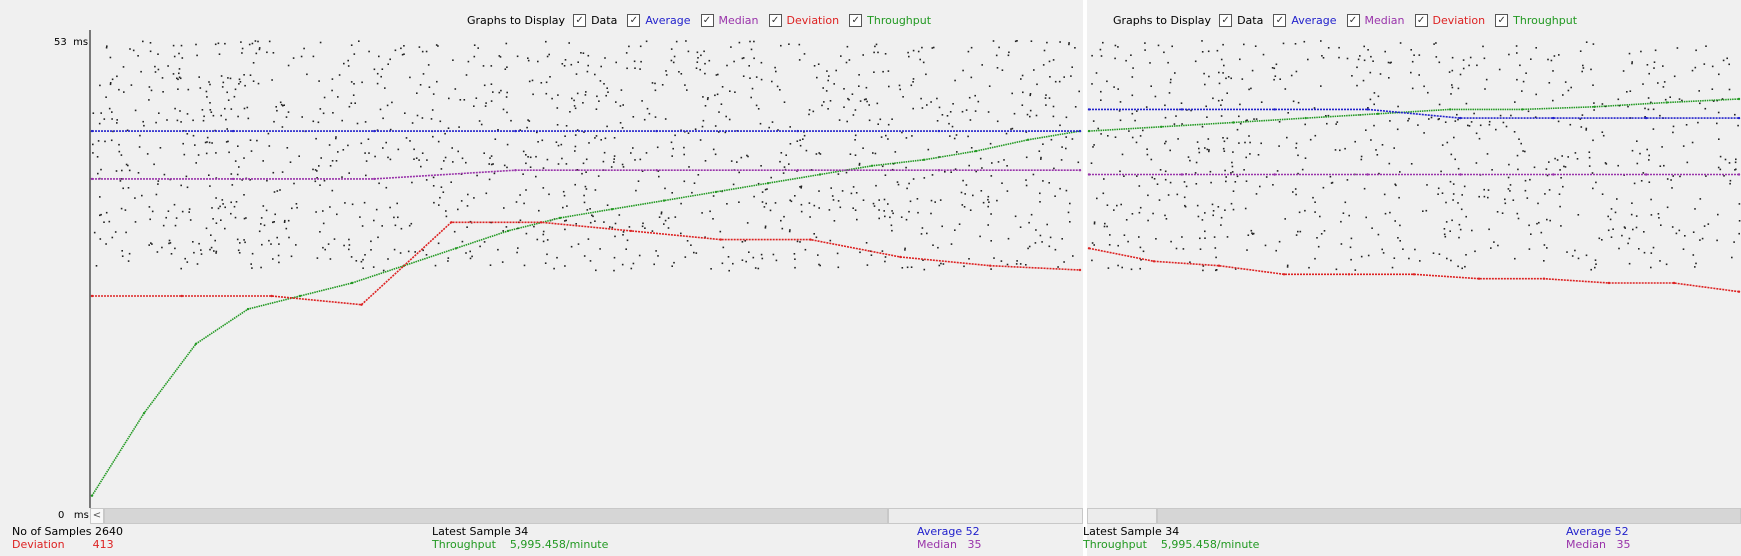  Describe the element at coordinates (1367, 174) in the screenshot. I see `median-point` at that location.